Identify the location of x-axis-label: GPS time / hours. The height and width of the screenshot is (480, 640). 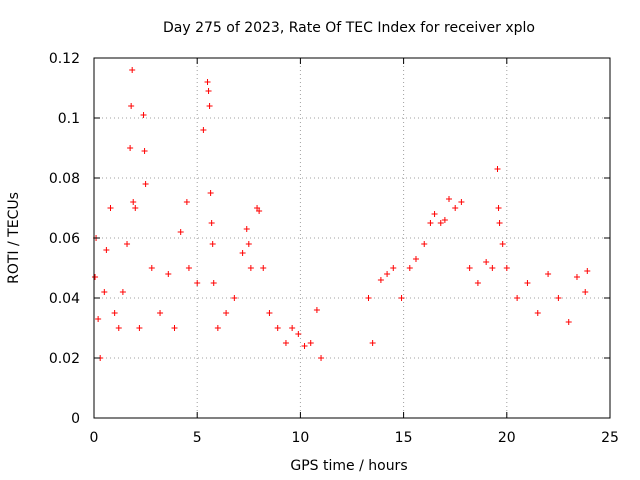
(348, 466).